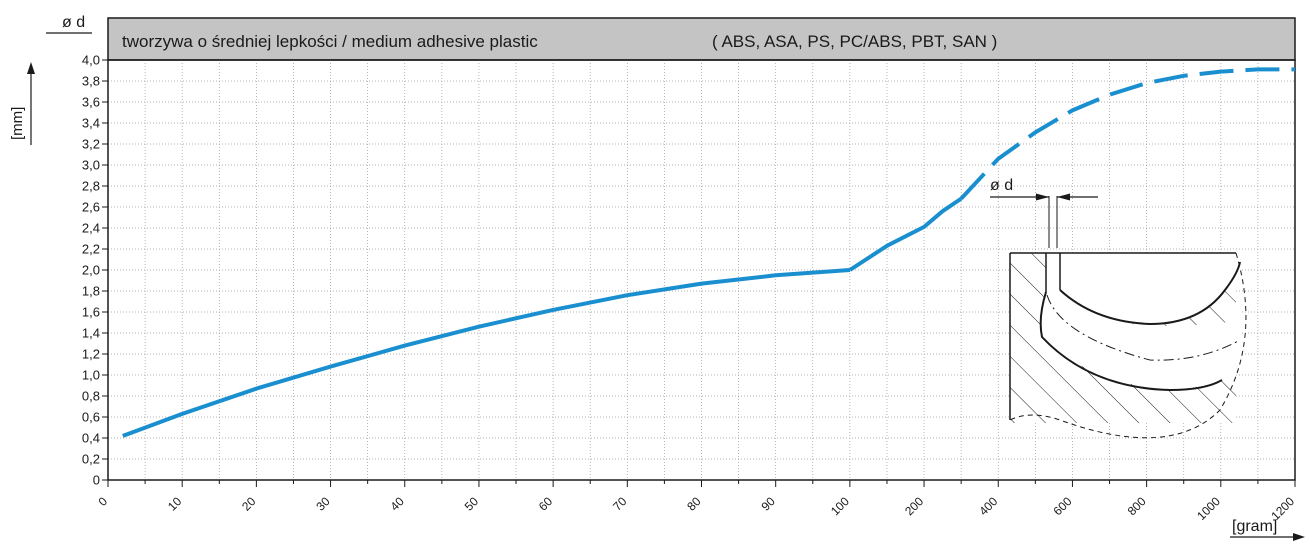 The image size is (1307, 548). I want to click on x-tick-label: 600, so click(1062, 506).